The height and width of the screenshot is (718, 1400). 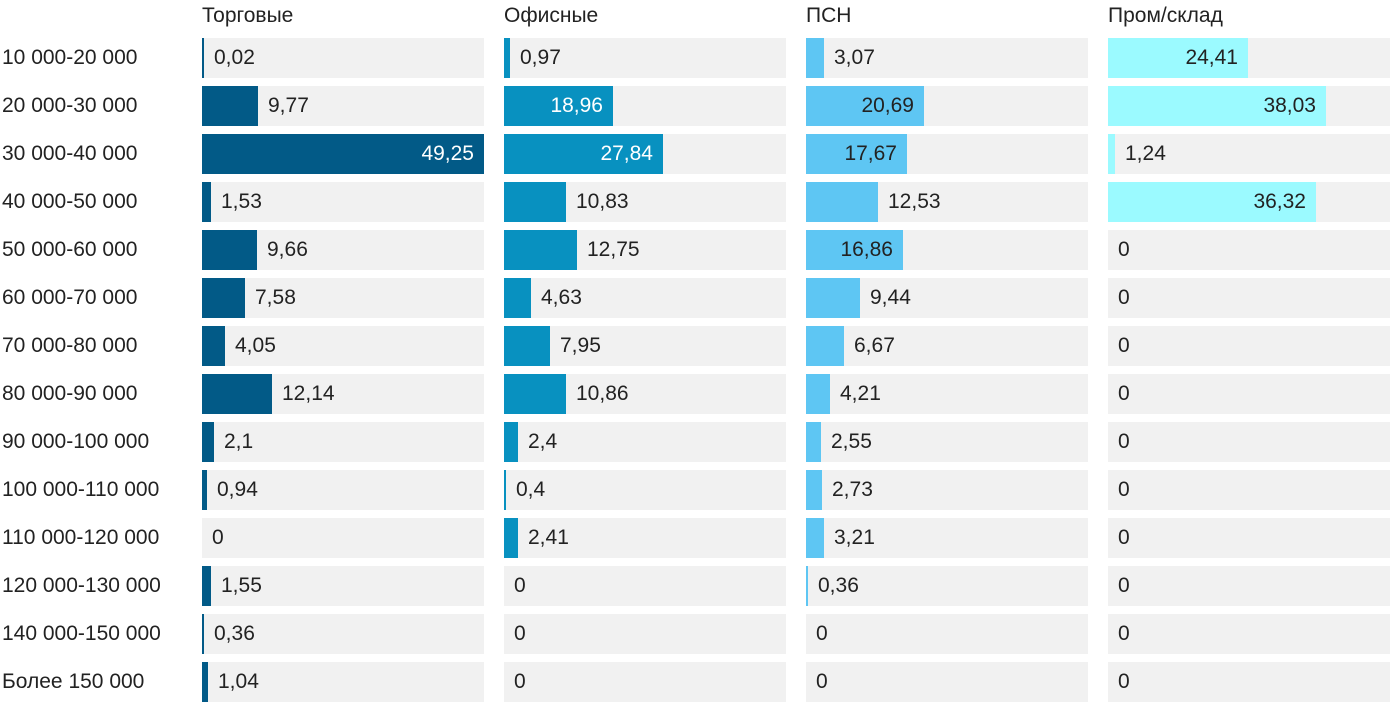 I want to click on value-label: 12,14, so click(x=308, y=393).